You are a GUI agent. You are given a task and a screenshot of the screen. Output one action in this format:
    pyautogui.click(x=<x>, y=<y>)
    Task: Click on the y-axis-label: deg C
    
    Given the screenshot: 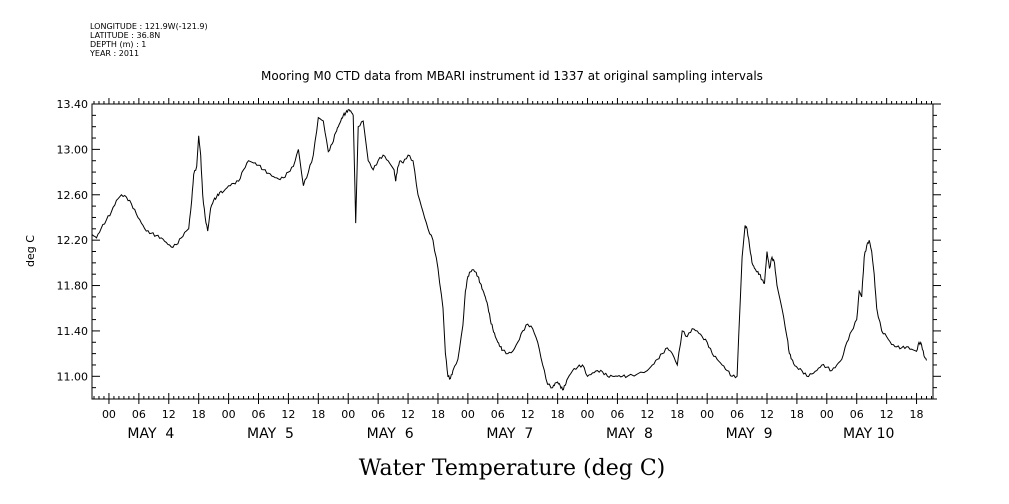 What is the action you would take?
    pyautogui.click(x=30, y=251)
    